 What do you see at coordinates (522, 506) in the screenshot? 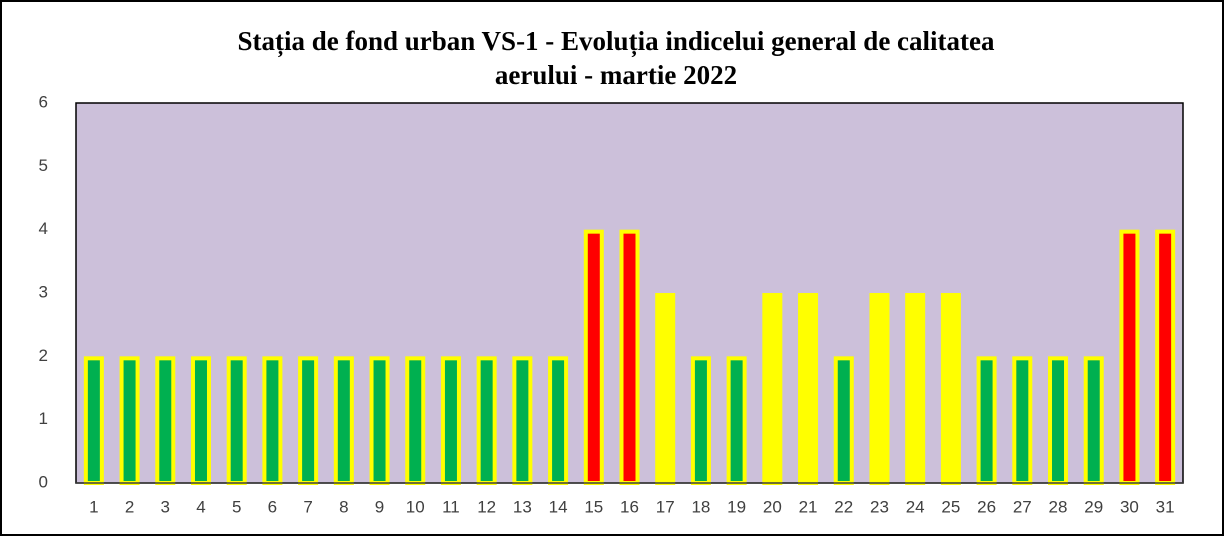
I see `x-tick-label: 13` at bounding box center [522, 506].